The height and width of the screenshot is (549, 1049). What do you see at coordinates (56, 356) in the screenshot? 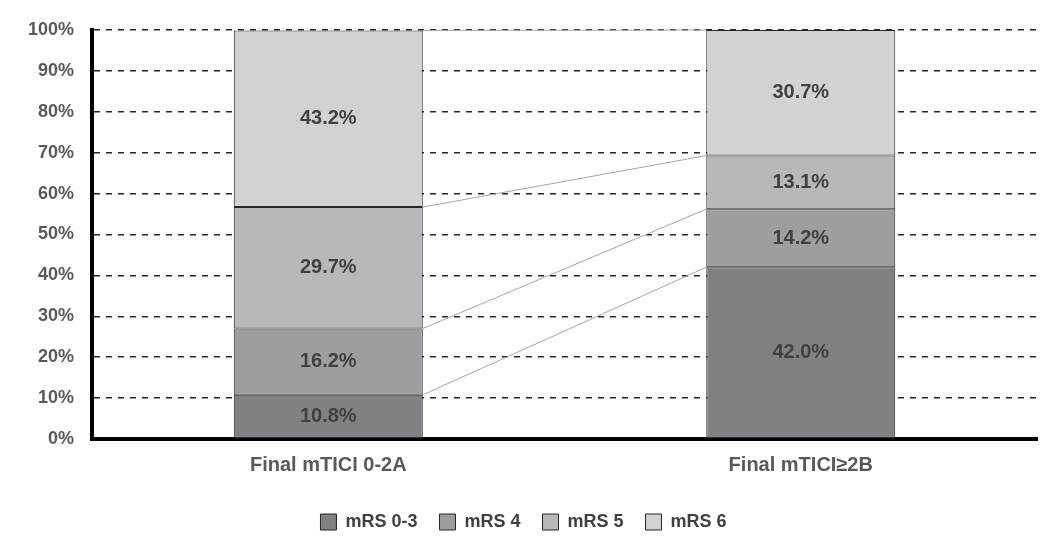
I see `y-tick-label: 20%` at bounding box center [56, 356].